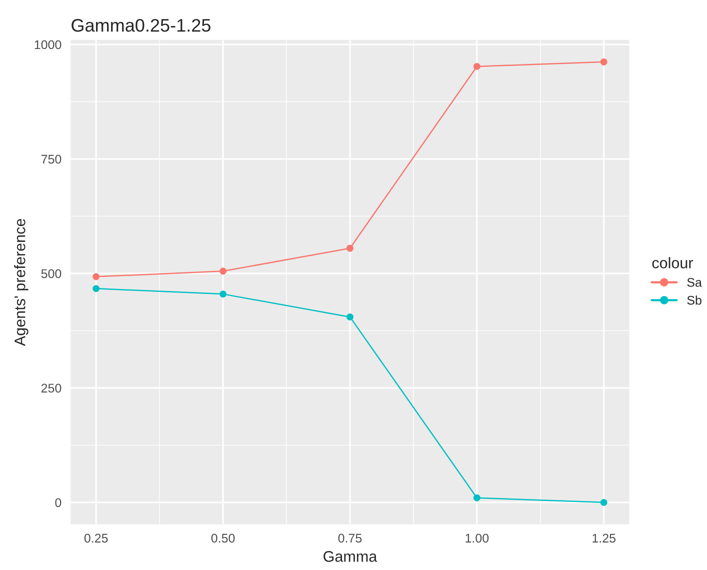  What do you see at coordinates (96, 538) in the screenshot?
I see `x-tick-label: 0.25` at bounding box center [96, 538].